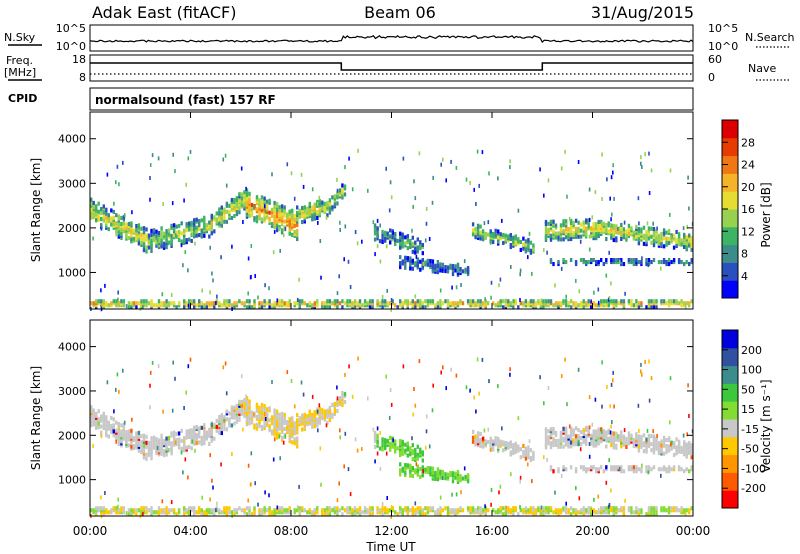  I want to click on colorbar-frame, so click(730, 419).